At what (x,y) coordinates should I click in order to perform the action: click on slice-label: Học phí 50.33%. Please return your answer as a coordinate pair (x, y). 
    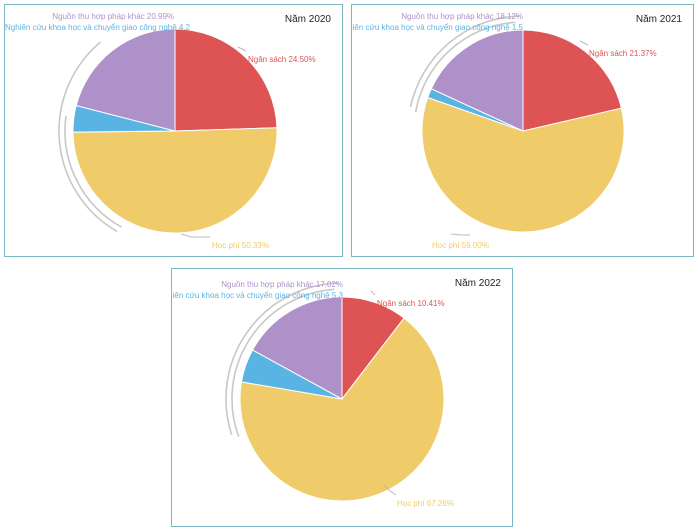
    Looking at the image, I should click on (240, 245).